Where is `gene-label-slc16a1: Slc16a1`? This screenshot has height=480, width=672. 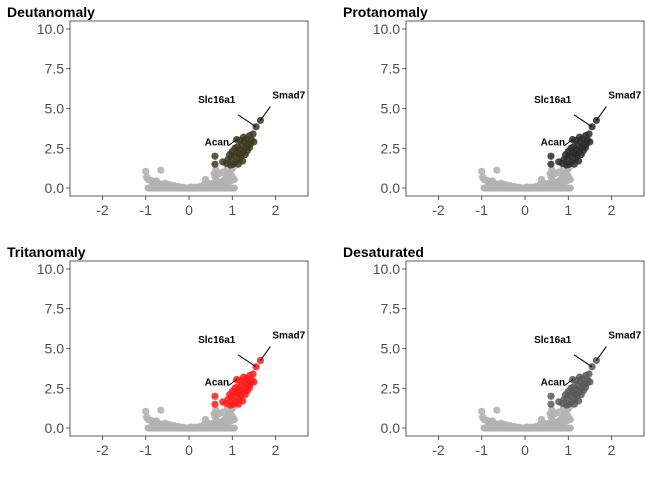 gene-label-slc16a1: Slc16a1 is located at coordinates (553, 340).